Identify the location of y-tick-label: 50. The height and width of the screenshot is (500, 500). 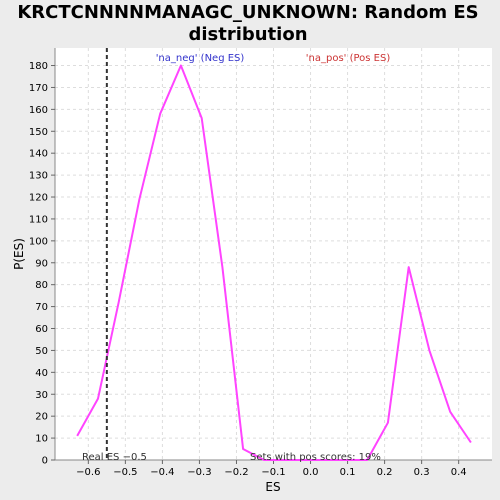
(41, 351).